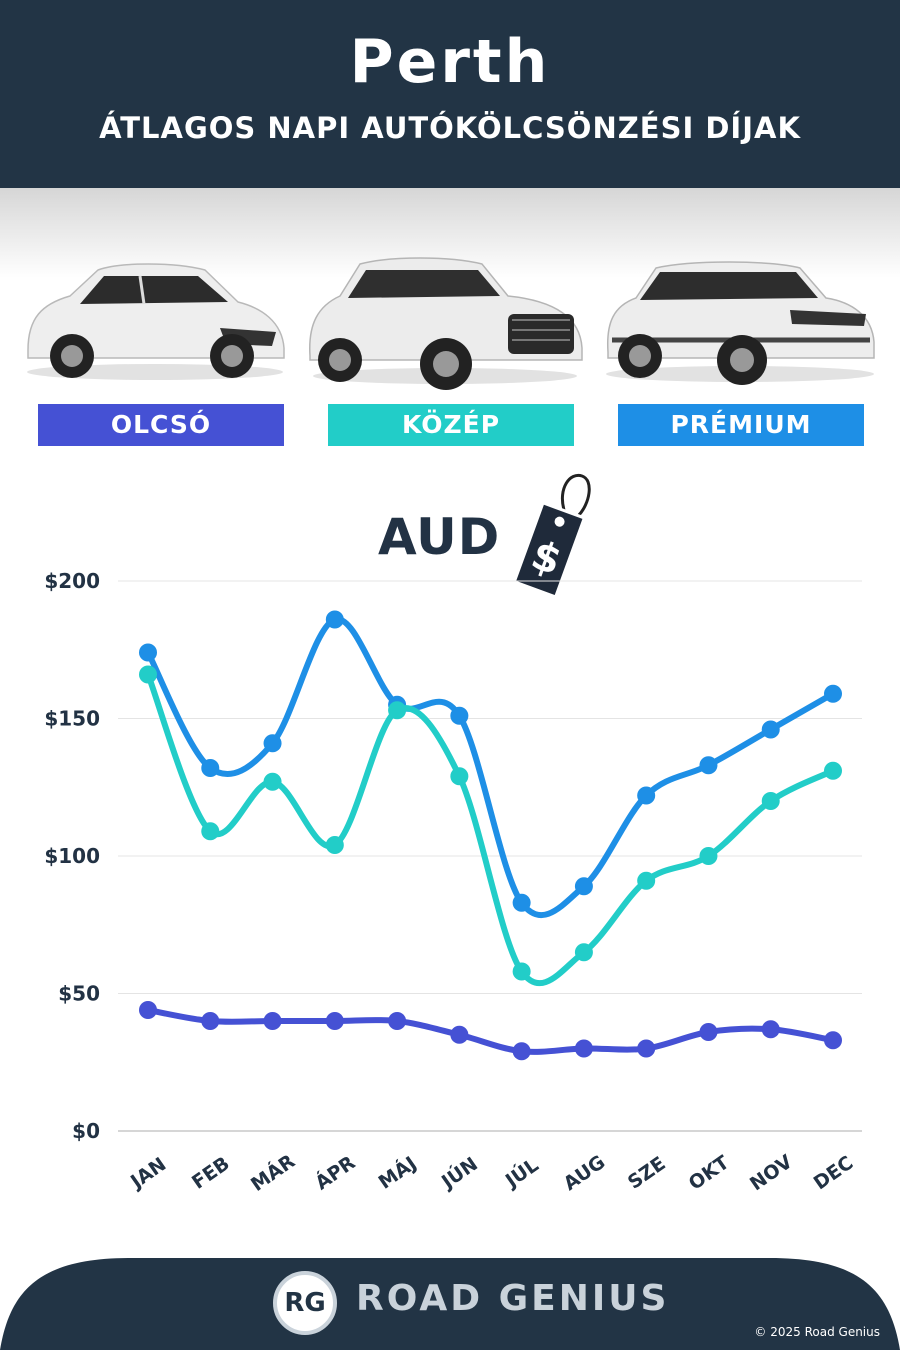 The height and width of the screenshot is (1350, 900). I want to click on category-olcso-badge: OLCSÓ, so click(161, 425).